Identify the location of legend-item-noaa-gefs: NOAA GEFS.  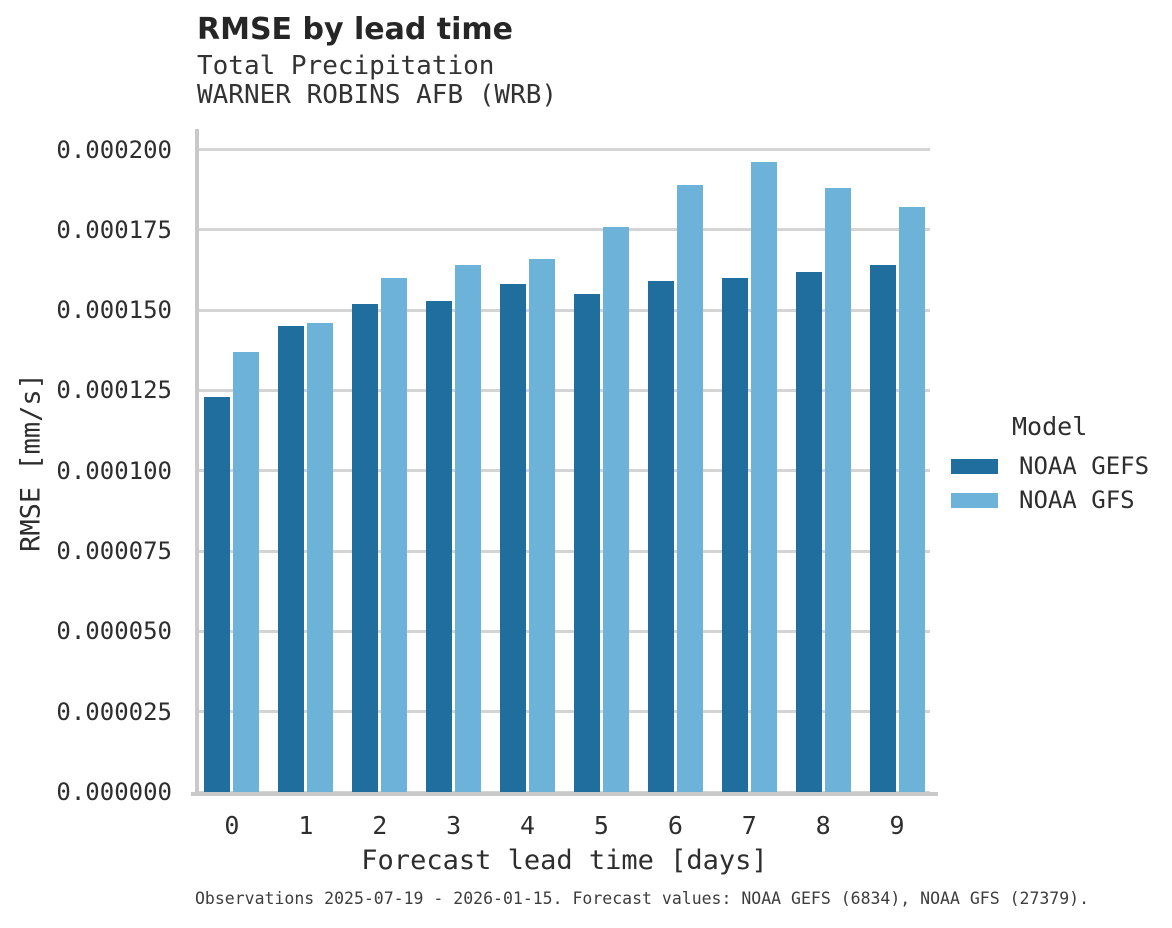
(1050, 466).